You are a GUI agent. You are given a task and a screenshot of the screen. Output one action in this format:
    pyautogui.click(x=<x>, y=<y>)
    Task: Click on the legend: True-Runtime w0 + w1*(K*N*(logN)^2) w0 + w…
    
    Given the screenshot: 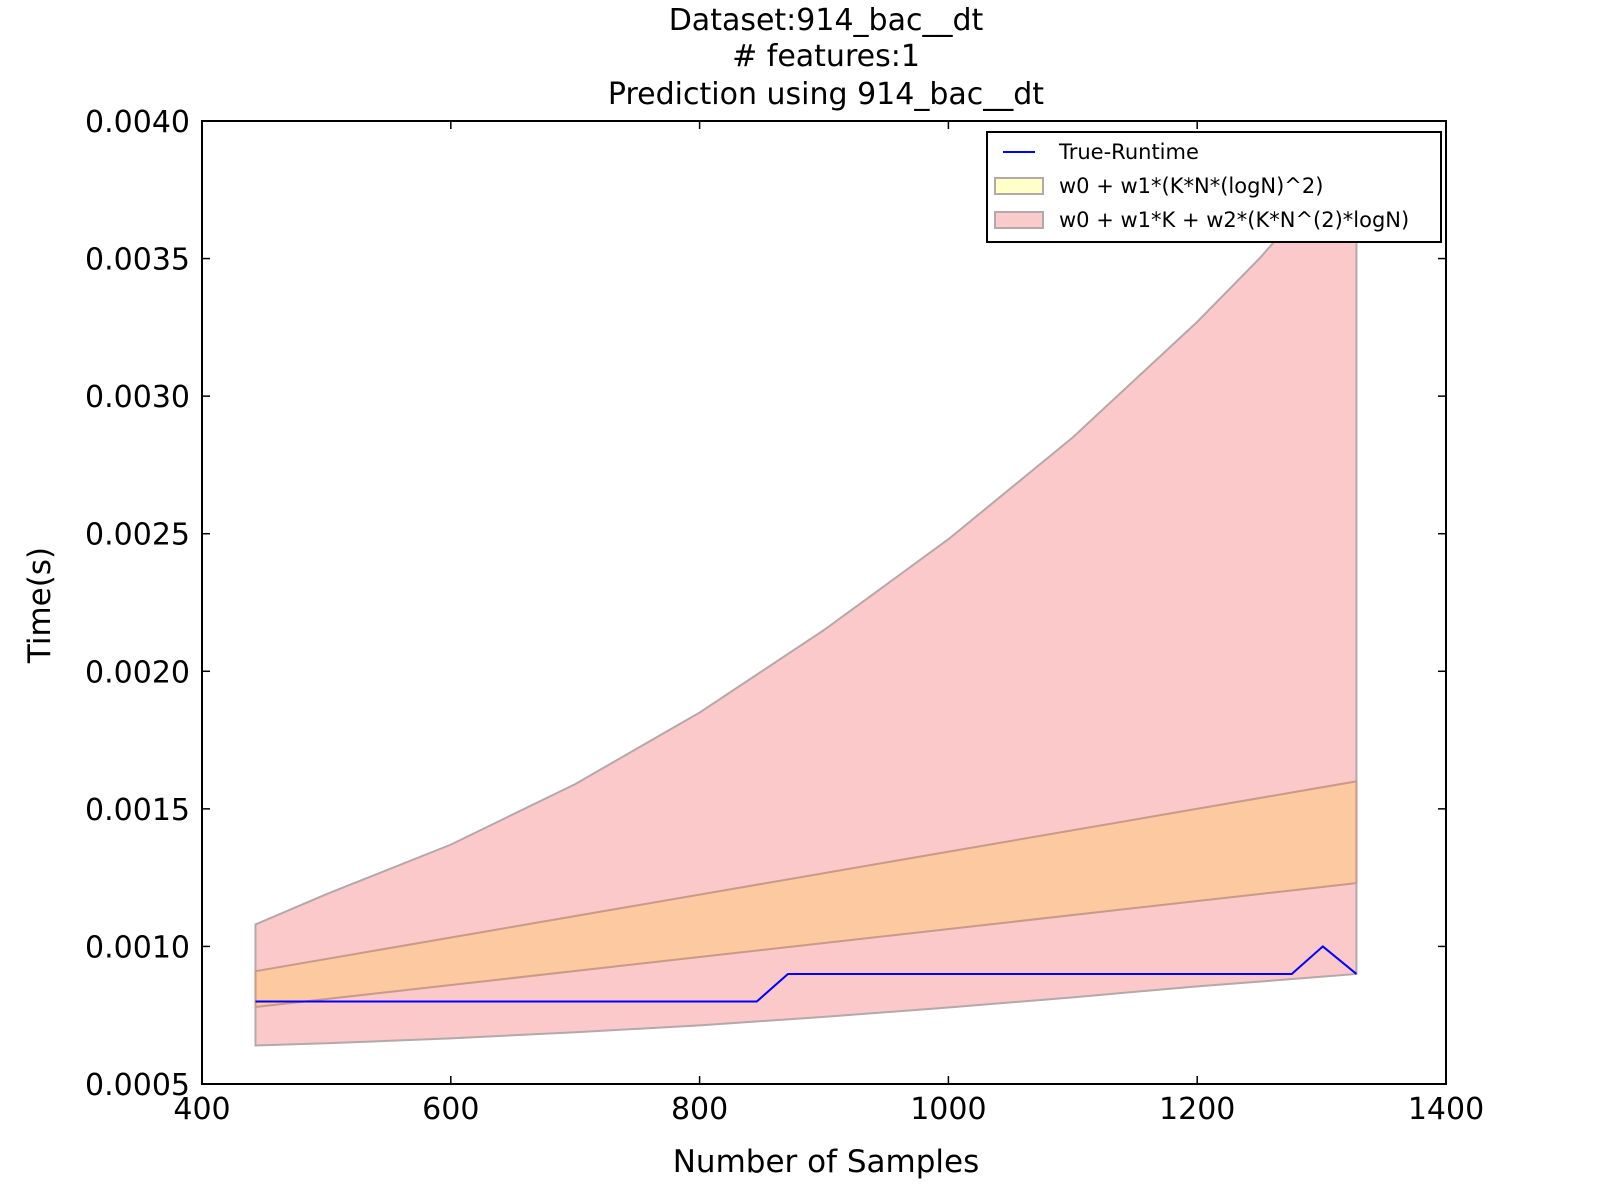 What is the action you would take?
    pyautogui.click(x=1214, y=187)
    